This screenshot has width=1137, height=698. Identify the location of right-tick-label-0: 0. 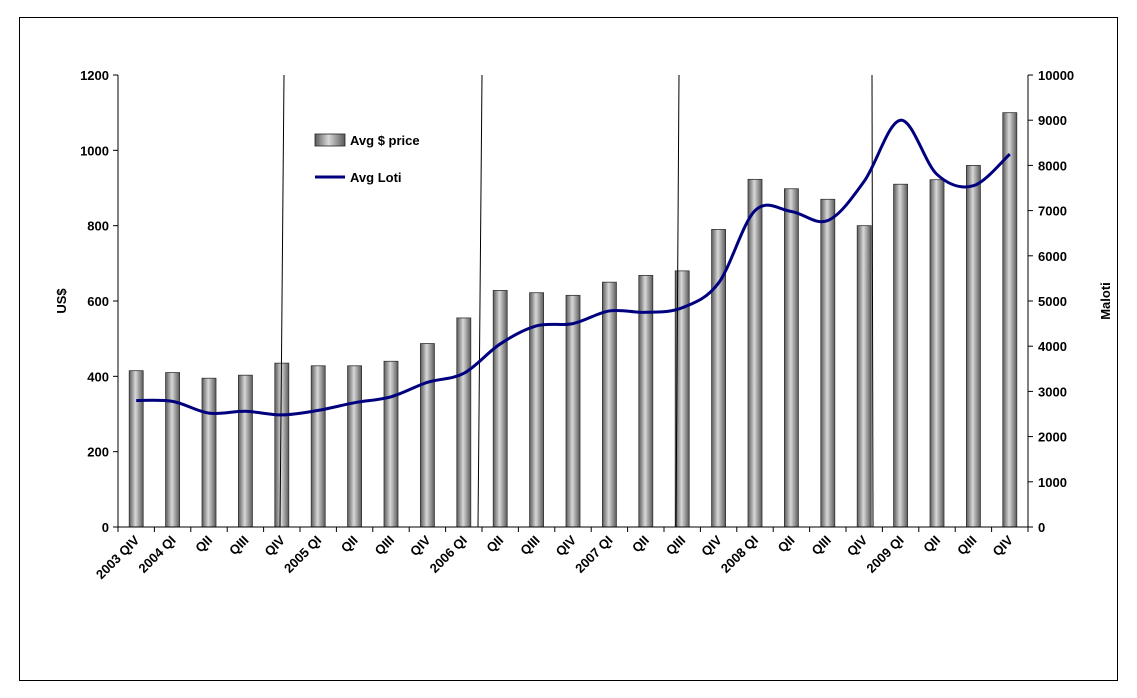
(1041, 527).